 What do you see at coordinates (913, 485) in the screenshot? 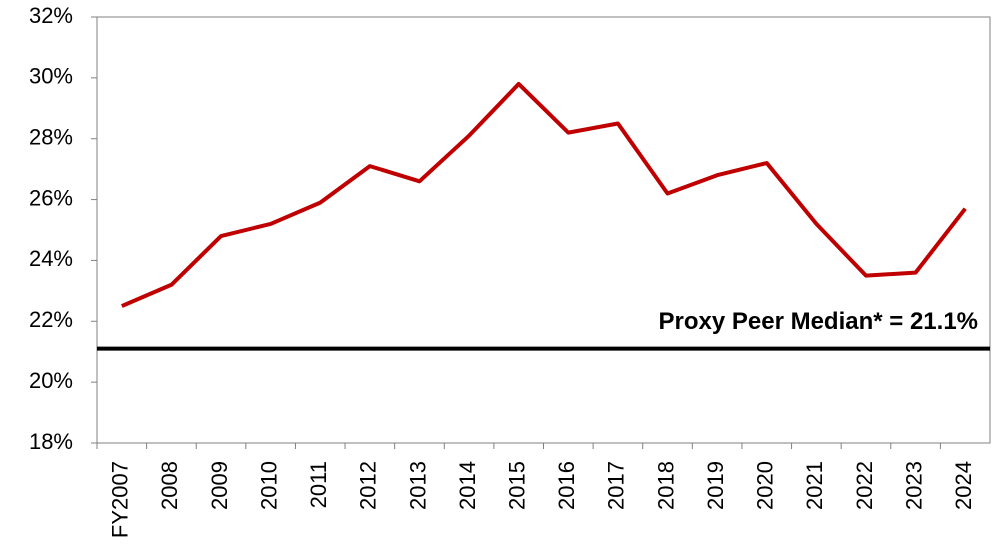
I see `x-tick-label: 2023` at bounding box center [913, 485].